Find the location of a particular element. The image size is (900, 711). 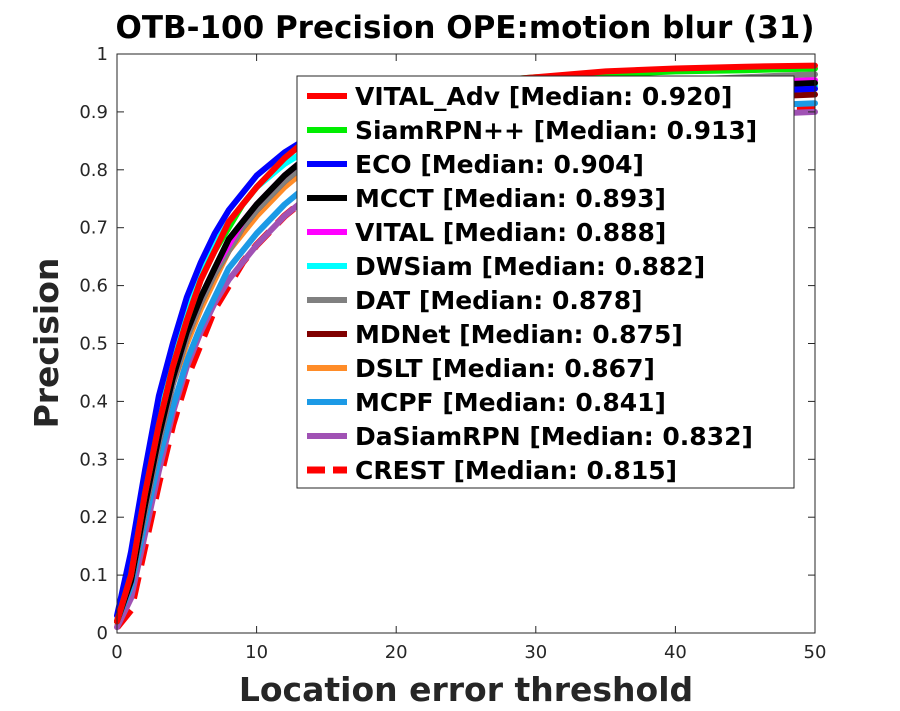

x-tick-label-3: 30 is located at coordinates (535, 652).